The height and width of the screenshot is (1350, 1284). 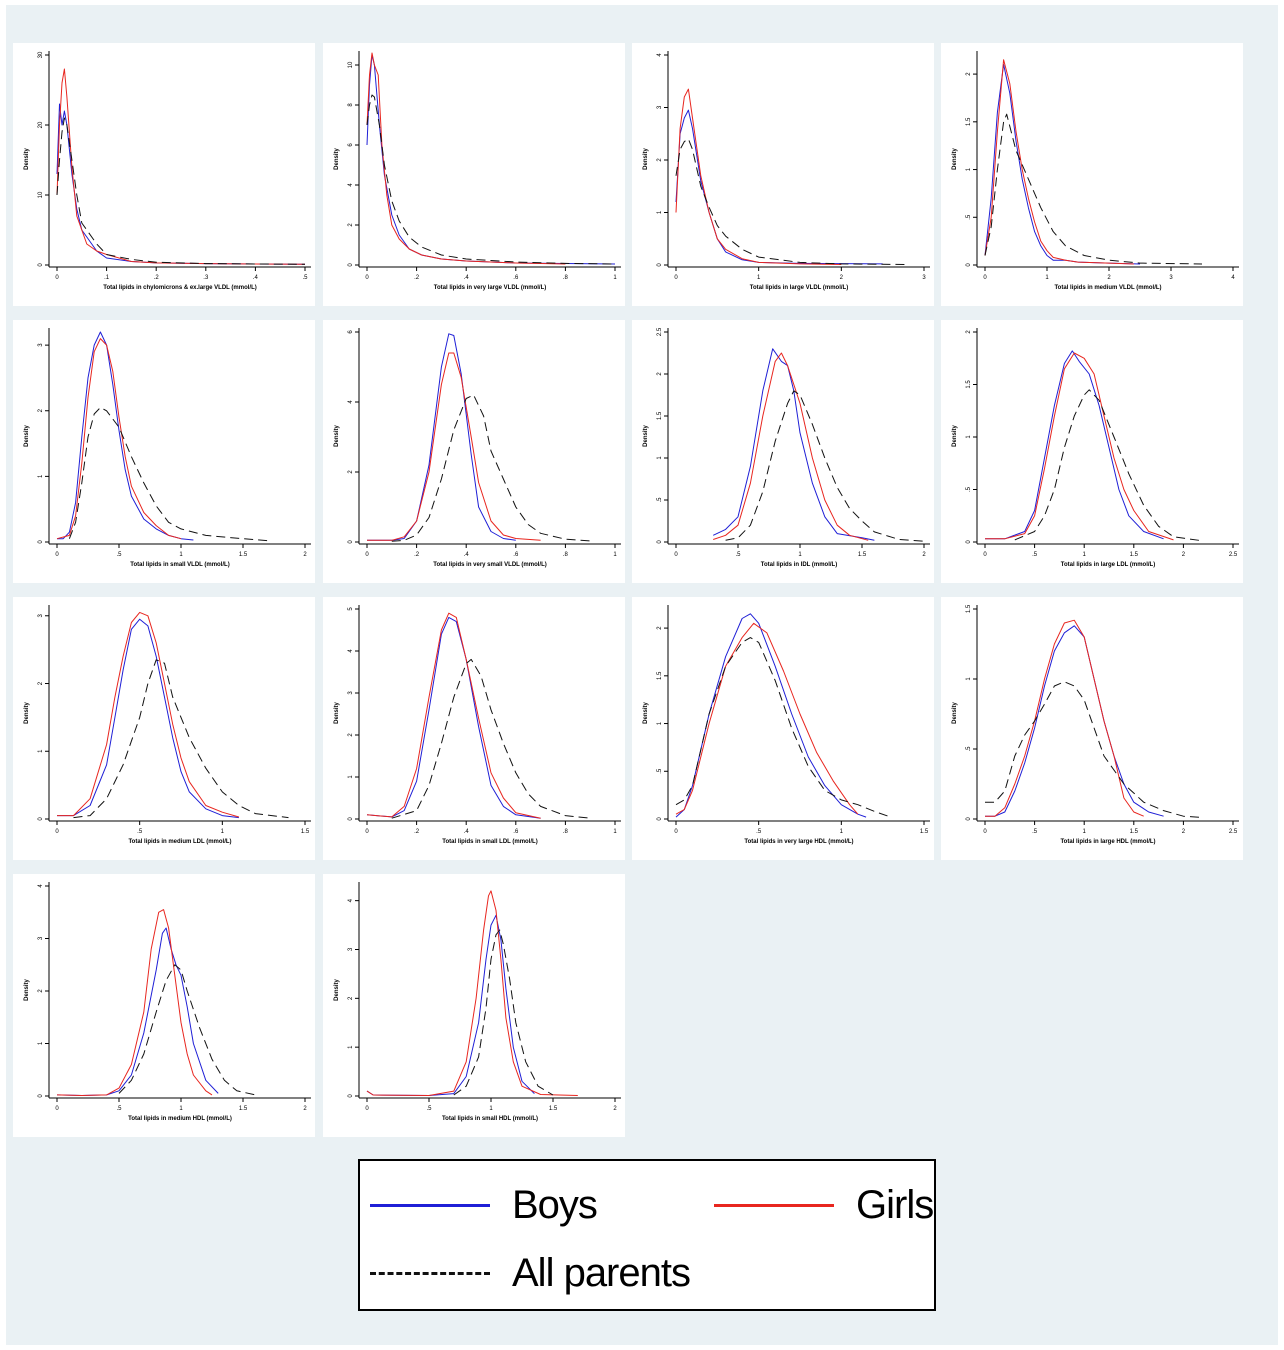 What do you see at coordinates (489, 842) in the screenshot?
I see `x-axis-label: Total lipids in small LDL (mmol/L)` at bounding box center [489, 842].